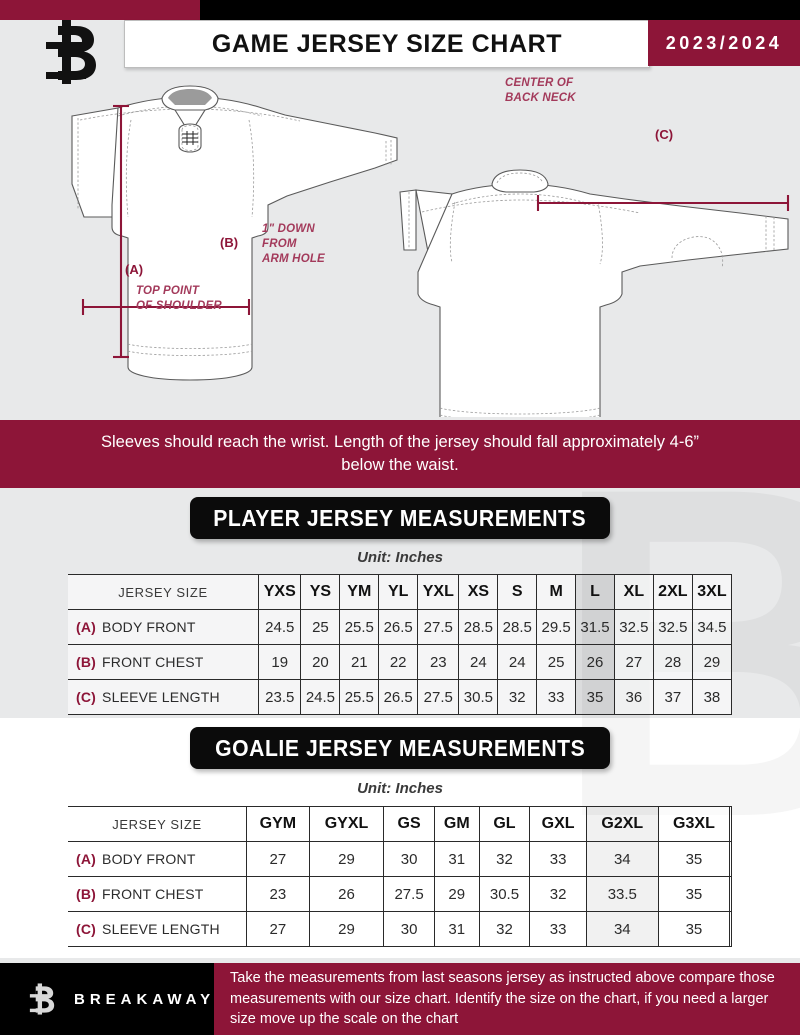  What do you see at coordinates (712, 592) in the screenshot?
I see `size-header-cell: 3XL` at bounding box center [712, 592].